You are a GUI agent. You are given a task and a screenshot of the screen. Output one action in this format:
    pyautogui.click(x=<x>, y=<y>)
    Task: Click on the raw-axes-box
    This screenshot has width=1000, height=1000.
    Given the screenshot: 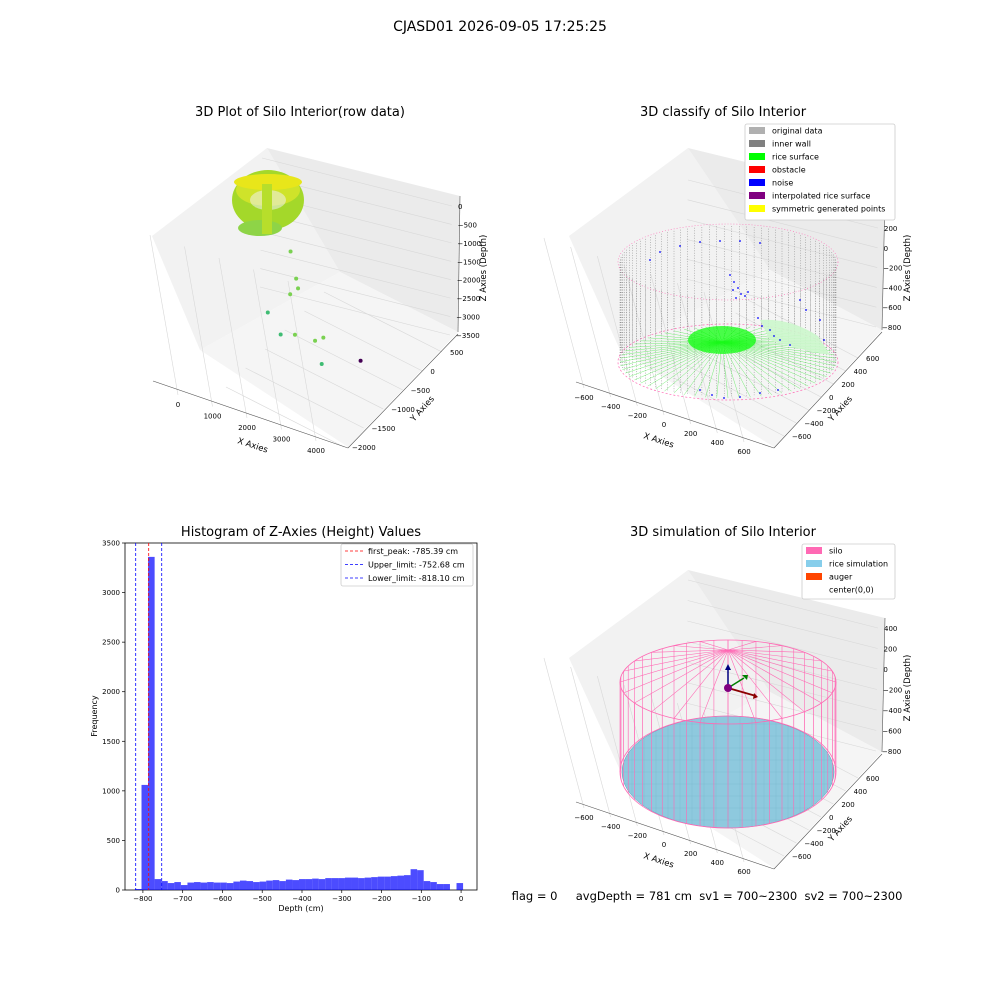 What is the action you would take?
    pyautogui.click(x=305, y=298)
    